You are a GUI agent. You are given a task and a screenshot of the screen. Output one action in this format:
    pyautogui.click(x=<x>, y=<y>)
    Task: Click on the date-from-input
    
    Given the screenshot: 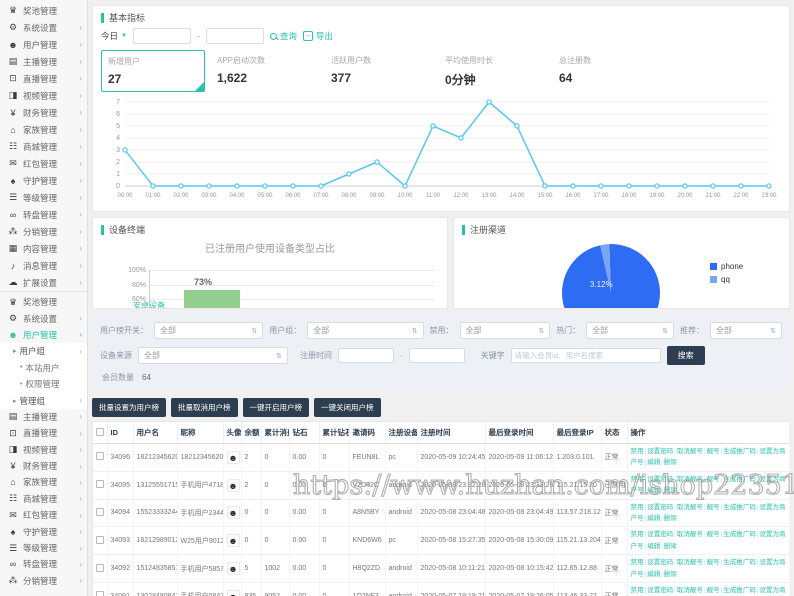 What is the action you would take?
    pyautogui.click(x=161, y=36)
    